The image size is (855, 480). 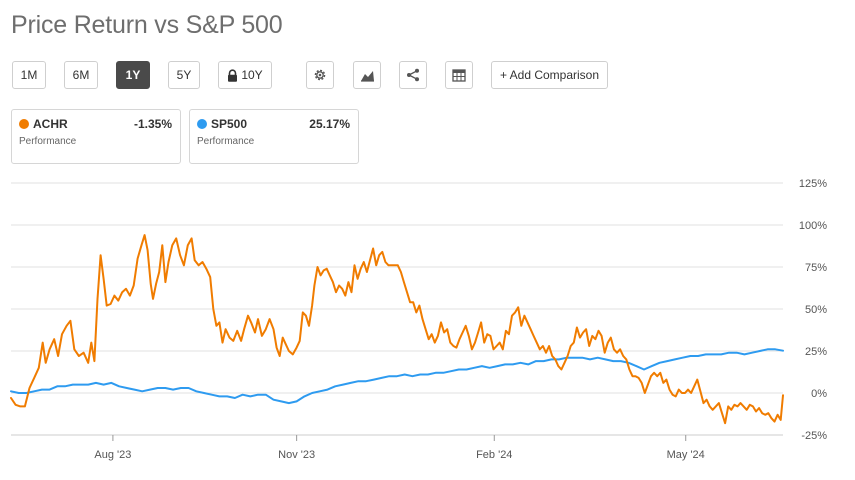 What do you see at coordinates (816, 310) in the screenshot?
I see `y-tick-label: 50%` at bounding box center [816, 310].